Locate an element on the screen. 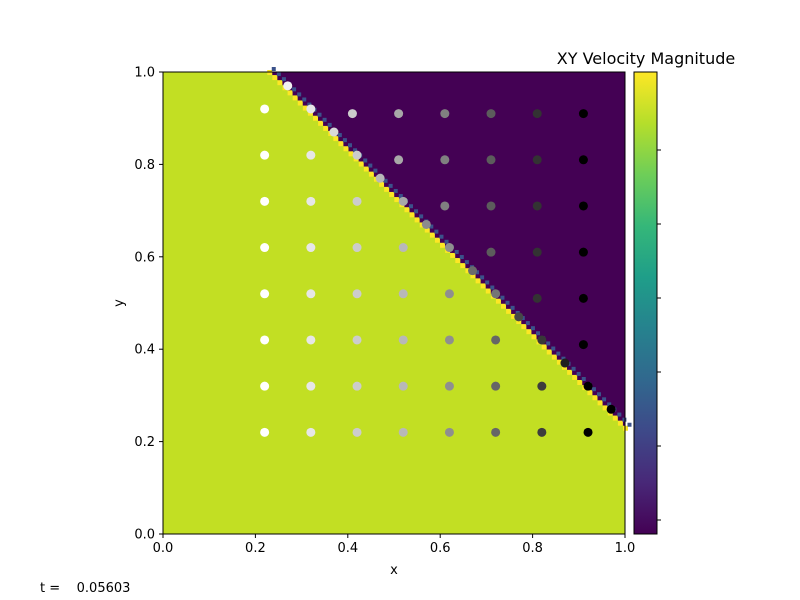 This screenshot has width=800, height=600. x-axis-label: x is located at coordinates (394, 570).